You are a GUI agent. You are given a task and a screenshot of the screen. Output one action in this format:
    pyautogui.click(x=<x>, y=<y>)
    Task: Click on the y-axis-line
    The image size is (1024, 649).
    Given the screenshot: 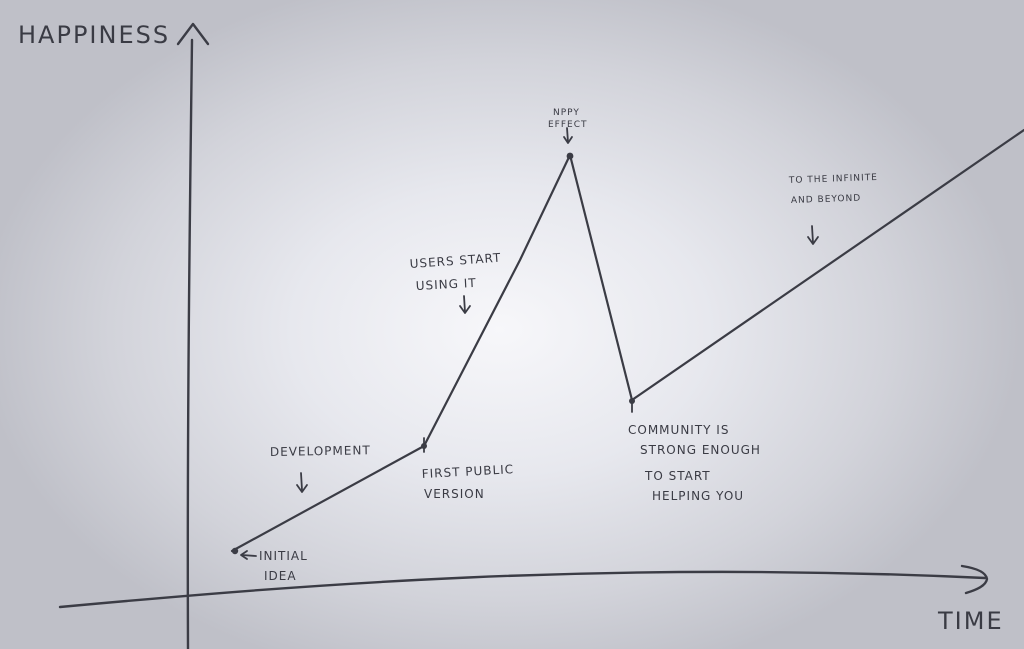 What is the action you would take?
    pyautogui.click(x=190, y=343)
    